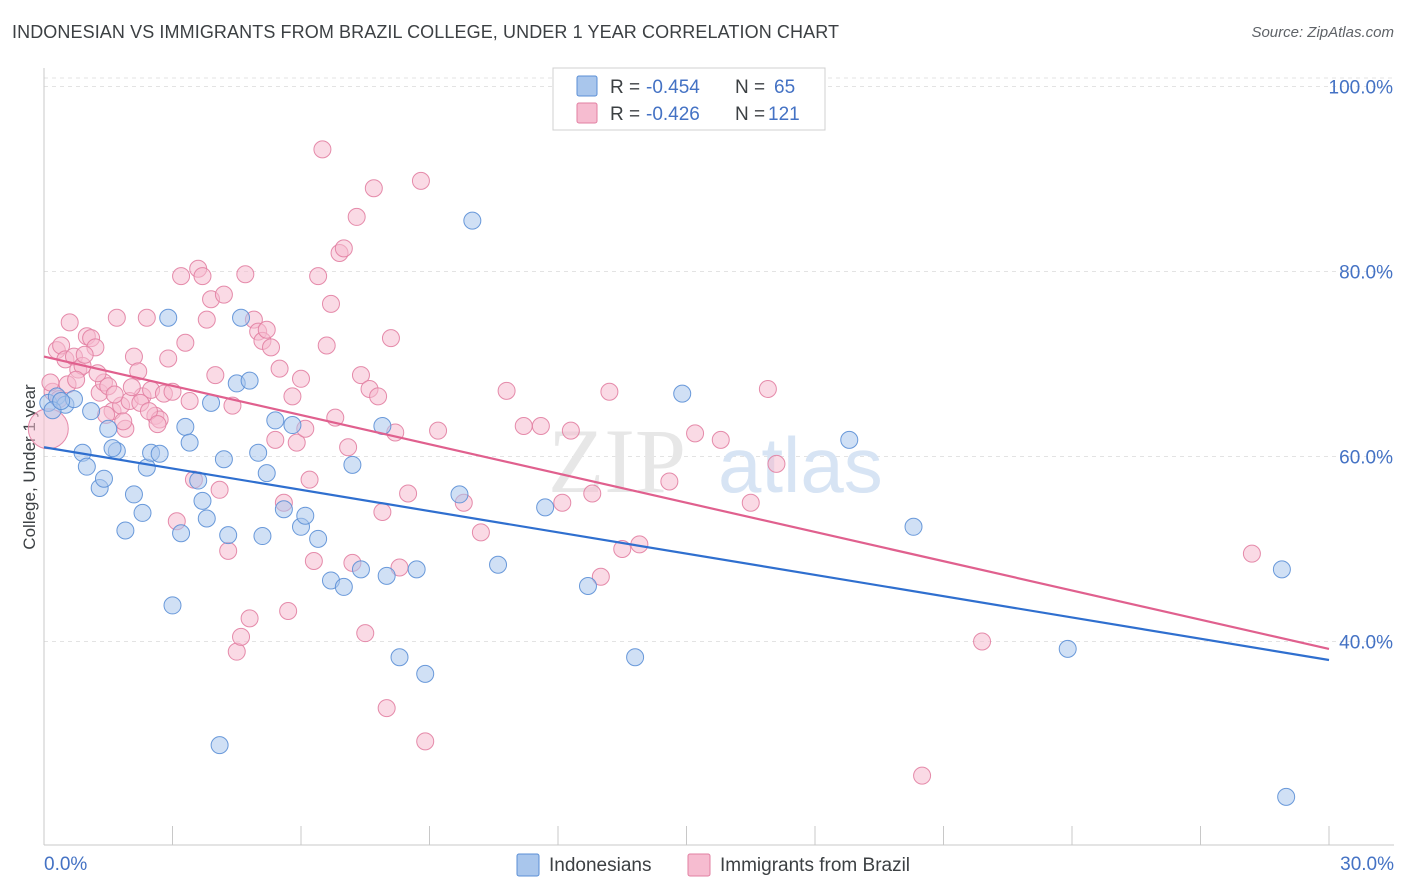  What do you see at coordinates (587, 113) in the screenshot?
I see `legend-swatch-brazil` at bounding box center [587, 113].